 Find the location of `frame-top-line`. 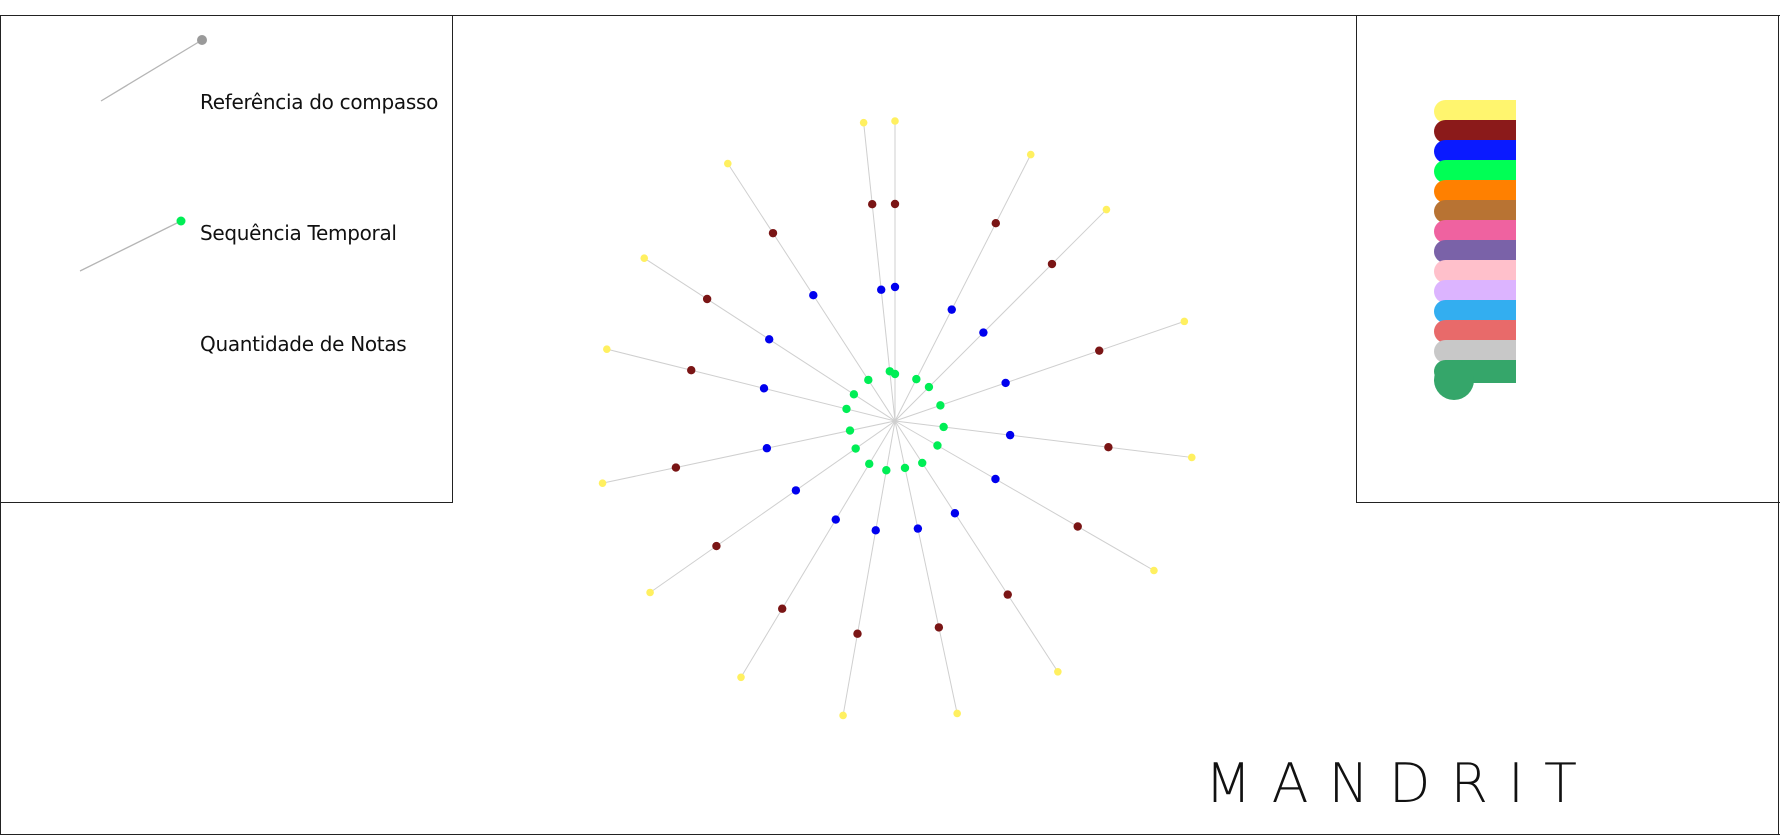

frame-top-line is located at coordinates (890, 15).